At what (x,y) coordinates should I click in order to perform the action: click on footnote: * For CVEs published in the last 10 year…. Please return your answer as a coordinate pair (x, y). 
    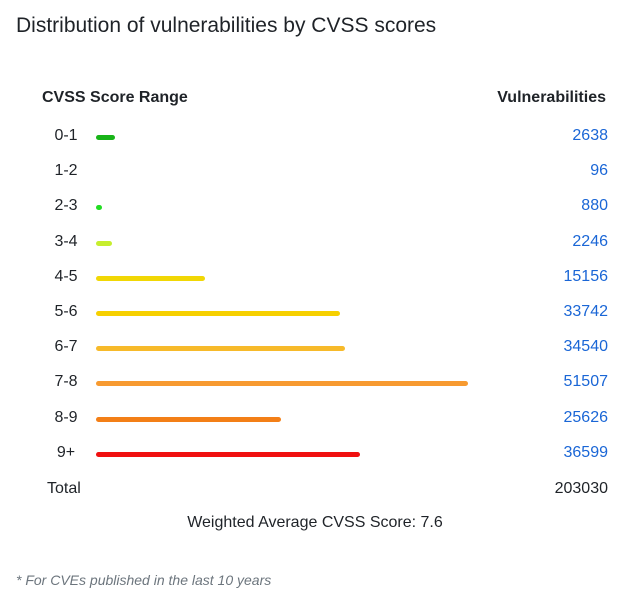
    Looking at the image, I should click on (144, 580).